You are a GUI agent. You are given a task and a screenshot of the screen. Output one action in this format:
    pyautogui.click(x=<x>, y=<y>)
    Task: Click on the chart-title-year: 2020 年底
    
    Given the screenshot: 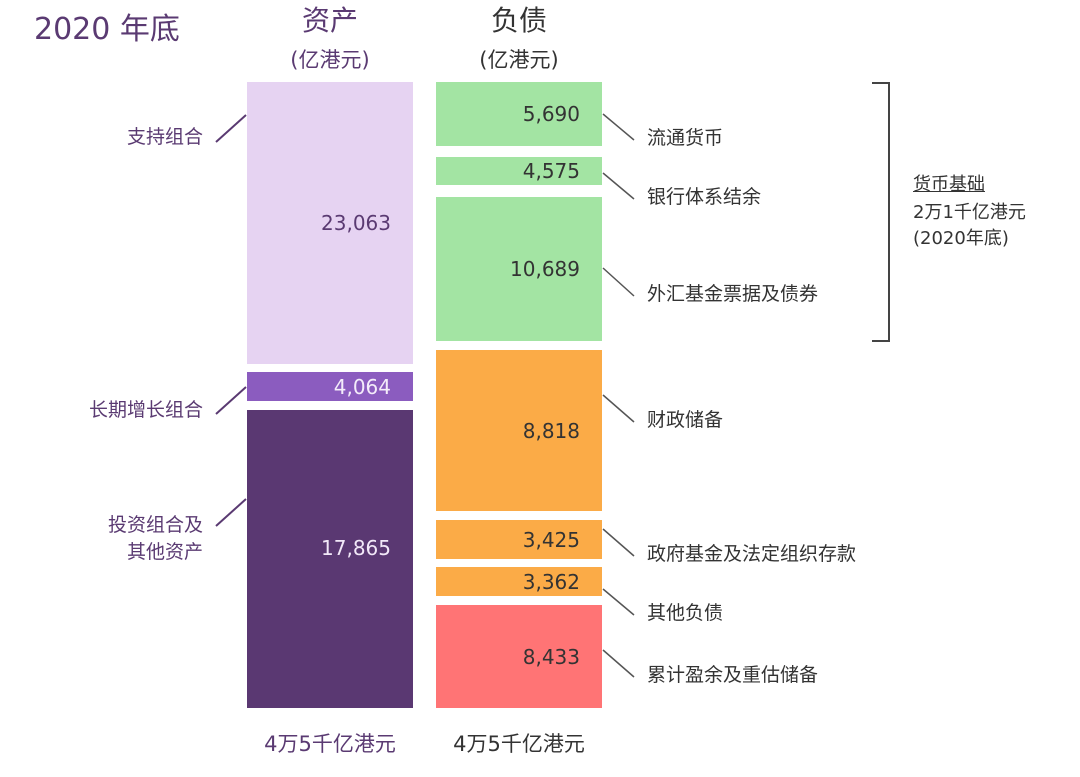 What is the action you would take?
    pyautogui.click(x=107, y=29)
    